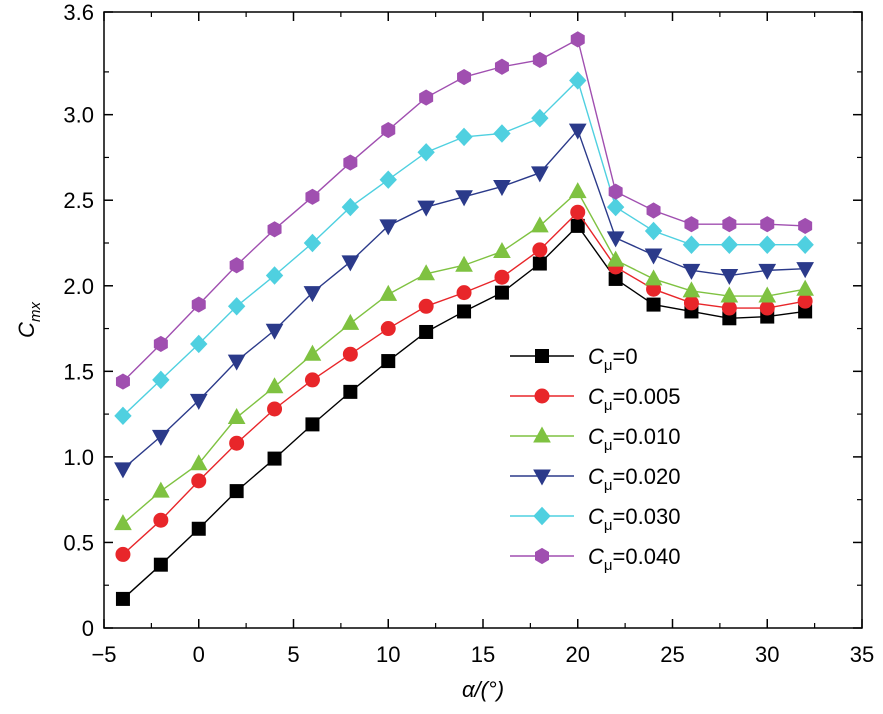 This screenshot has height=714, width=883. What do you see at coordinates (578, 654) in the screenshot?
I see `x-tick-label: 20` at bounding box center [578, 654].